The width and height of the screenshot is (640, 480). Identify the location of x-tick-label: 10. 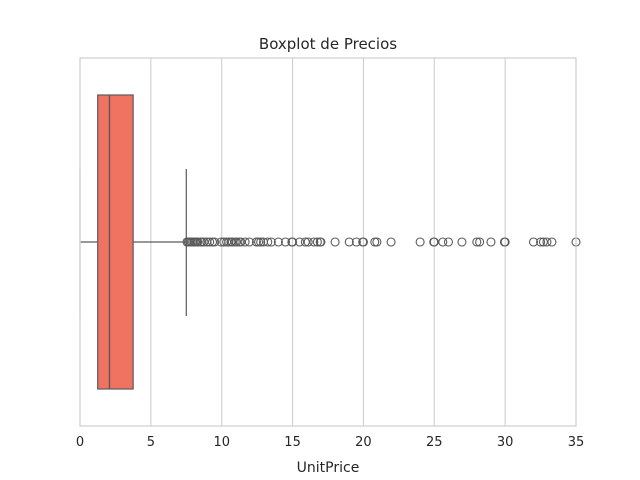
(221, 442).